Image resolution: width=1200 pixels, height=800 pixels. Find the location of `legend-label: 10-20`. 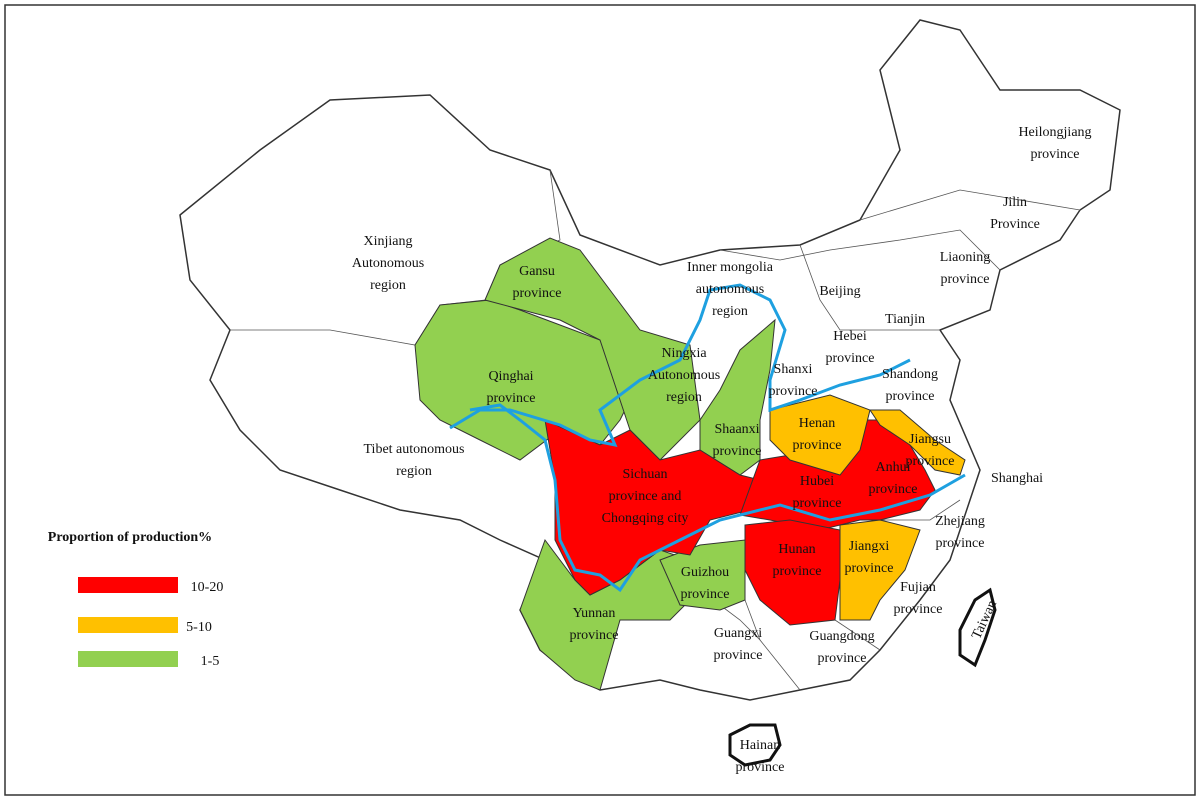

legend-label: 10-20 is located at coordinates (207, 587).